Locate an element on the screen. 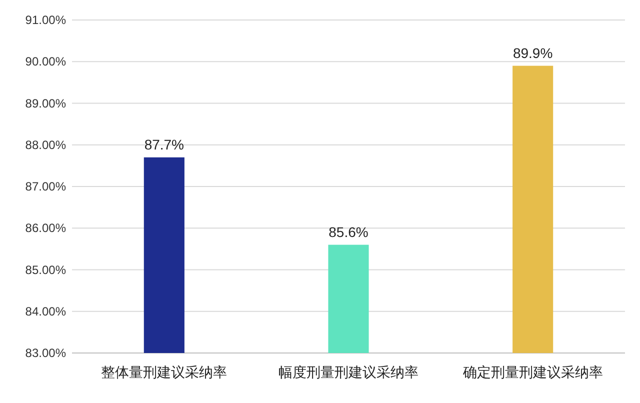  data-label: 89.9% is located at coordinates (532, 52).